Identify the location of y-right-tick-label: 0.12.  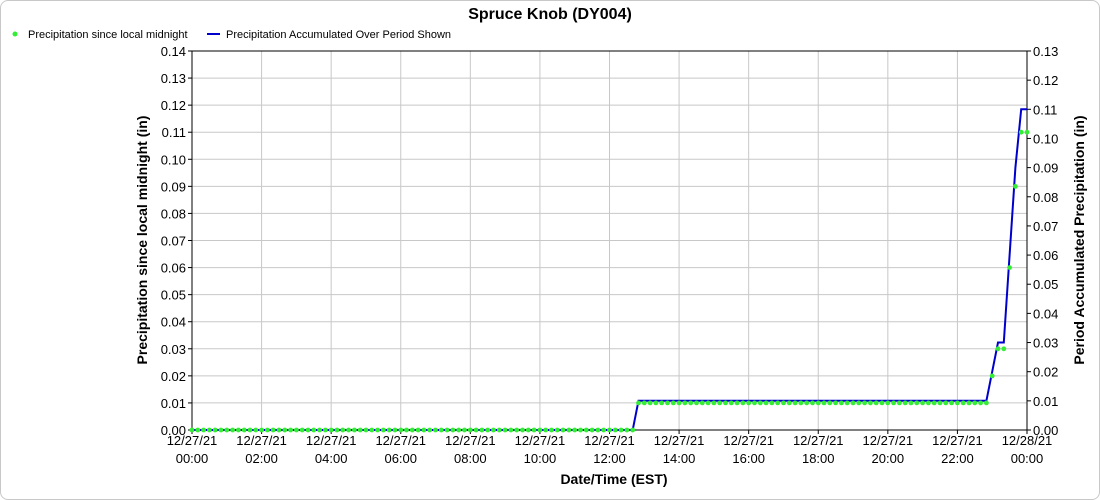
(1045, 80).